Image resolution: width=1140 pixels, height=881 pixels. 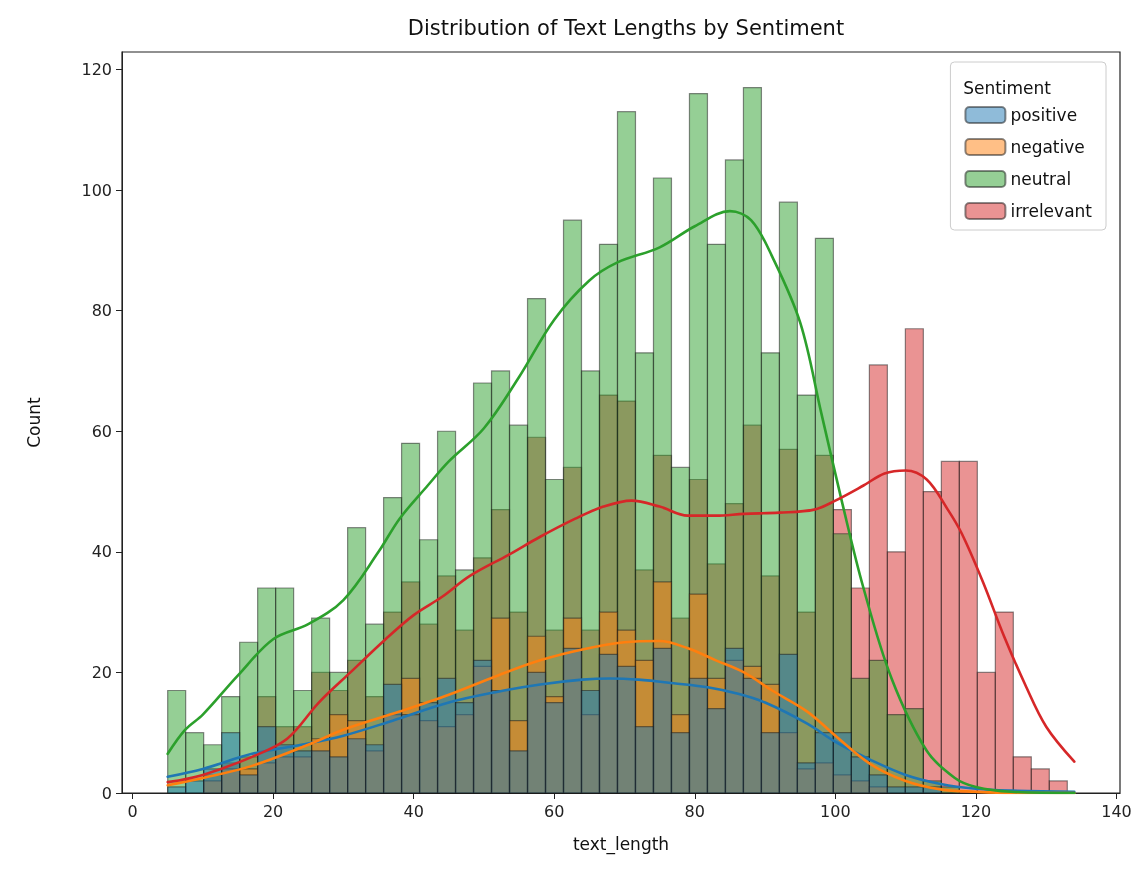 What do you see at coordinates (621, 735) in the screenshot?
I see `line-series` at bounding box center [621, 735].